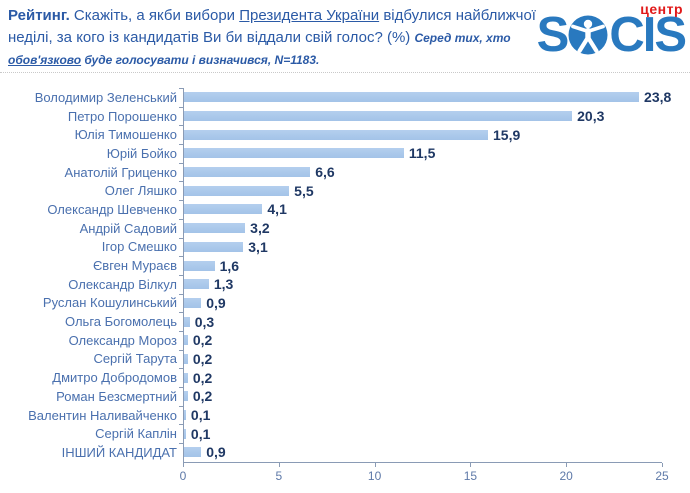 The height and width of the screenshot is (493, 690). What do you see at coordinates (331, 377) in the screenshot?
I see `chart-row: Дмитро Добродомов 0,2` at bounding box center [331, 377].